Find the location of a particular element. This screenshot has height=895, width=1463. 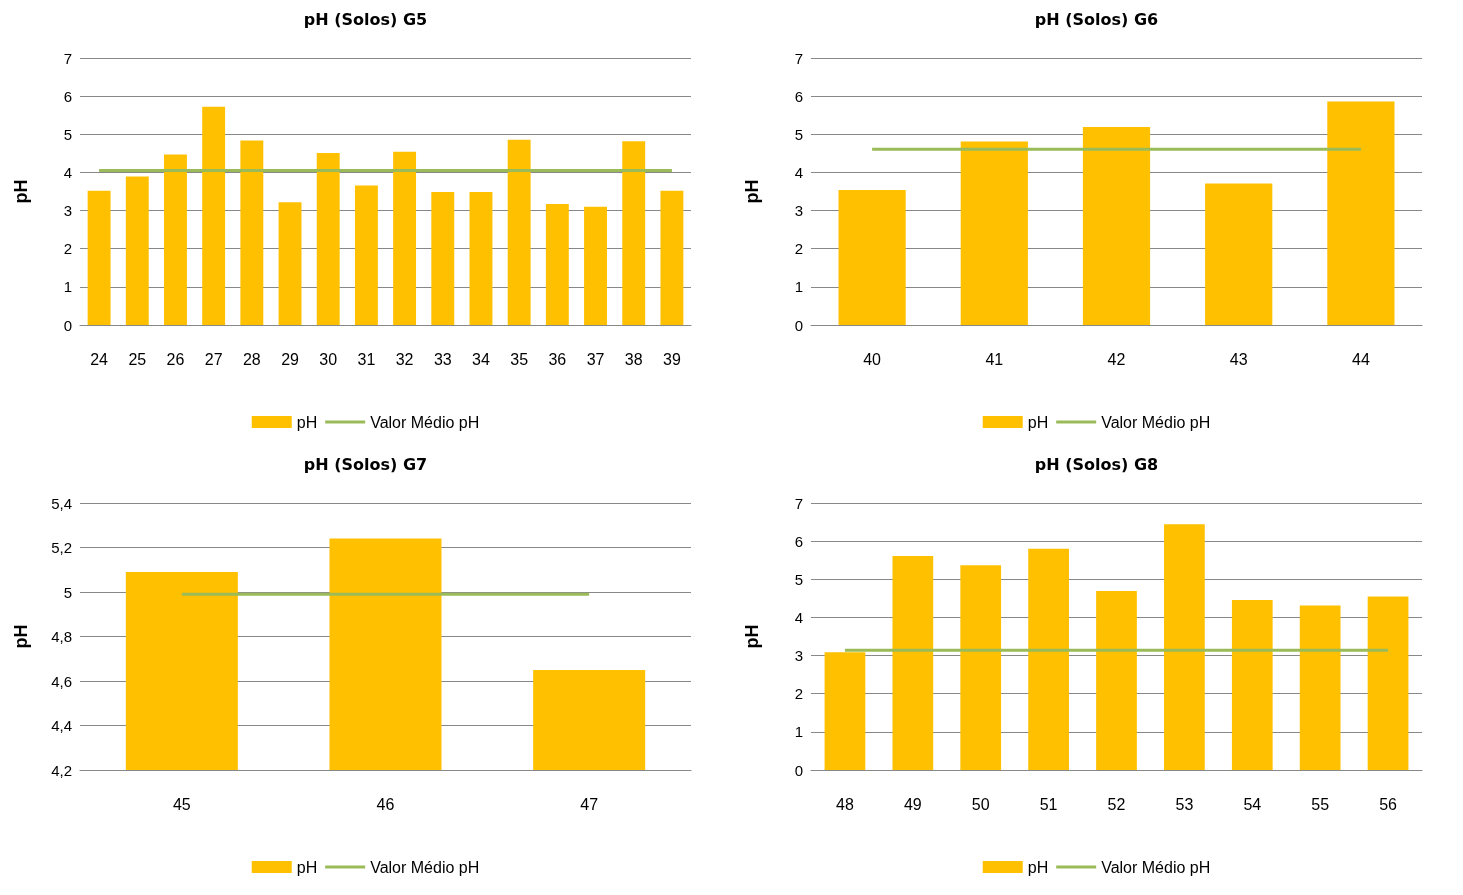

x-tick-label: 53 is located at coordinates (1184, 804).